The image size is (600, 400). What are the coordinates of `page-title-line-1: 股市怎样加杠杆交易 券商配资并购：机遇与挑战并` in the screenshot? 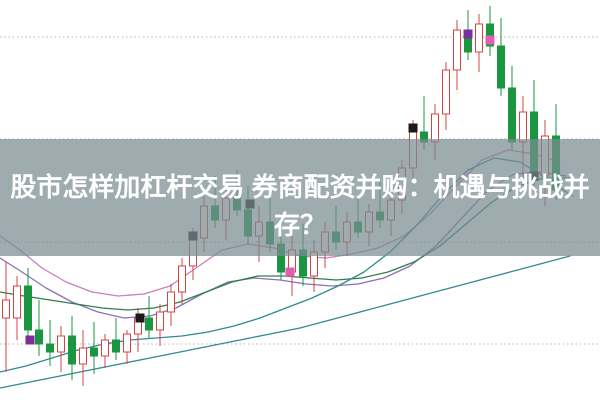 It's located at (300, 187).